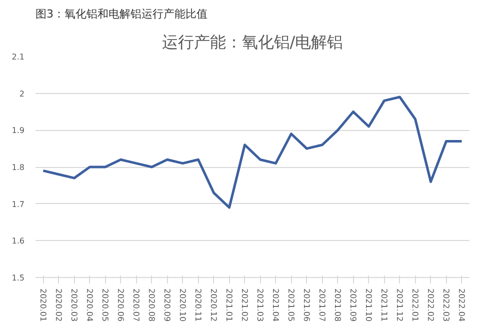 The image size is (499, 324). Describe the element at coordinates (306, 305) in the screenshot. I see `x-tick-label: 2021.06` at that location.